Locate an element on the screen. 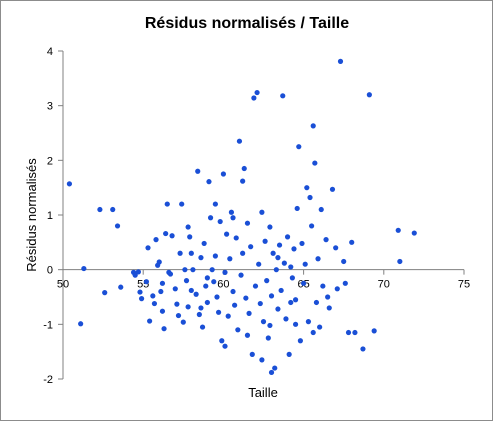 The height and width of the screenshot is (421, 493). y-tick-label: -1 is located at coordinates (48, 325).